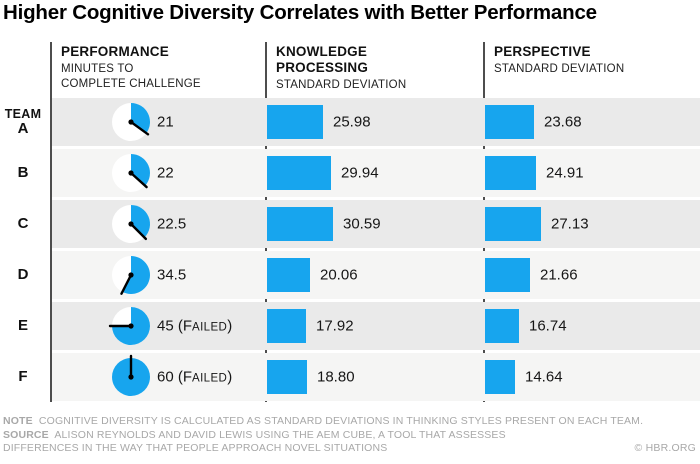 The height and width of the screenshot is (464, 700). Describe the element at coordinates (165, 122) in the screenshot. I see `performance-value: 21` at that location.